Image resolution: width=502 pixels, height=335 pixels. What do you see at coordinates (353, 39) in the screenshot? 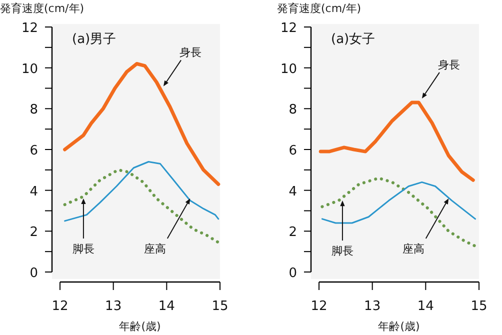
I see `chart-title: (a)女子` at bounding box center [353, 39].